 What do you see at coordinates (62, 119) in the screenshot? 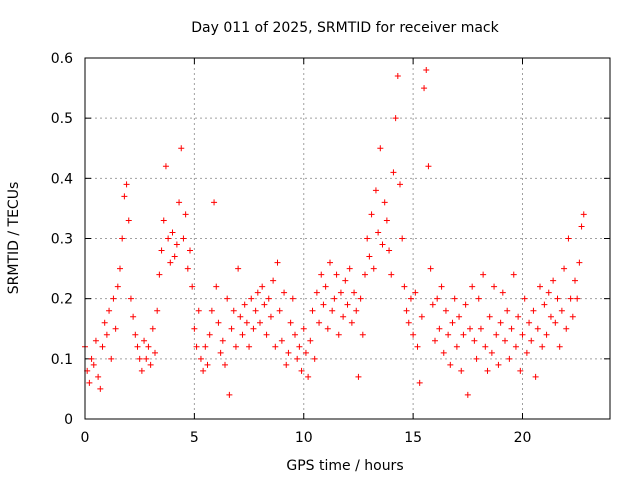
I see `y-tick-label: 0.5` at bounding box center [62, 119].